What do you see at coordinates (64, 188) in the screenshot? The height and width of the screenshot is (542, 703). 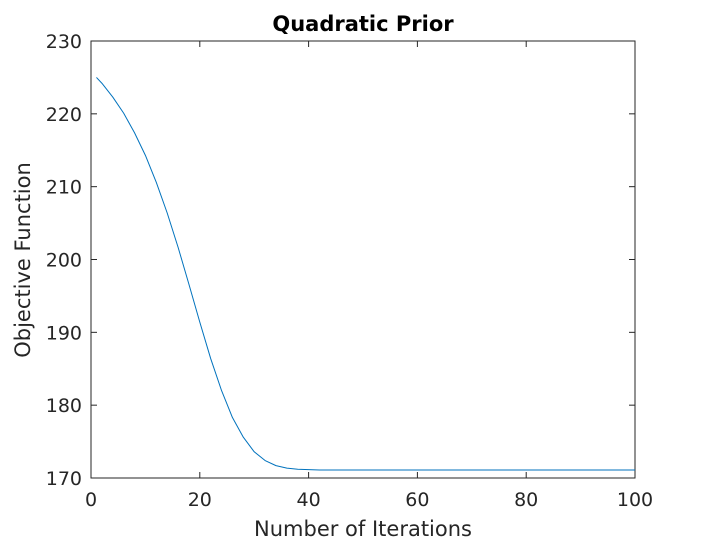 I see `y-tick-label: 210` at bounding box center [64, 188].